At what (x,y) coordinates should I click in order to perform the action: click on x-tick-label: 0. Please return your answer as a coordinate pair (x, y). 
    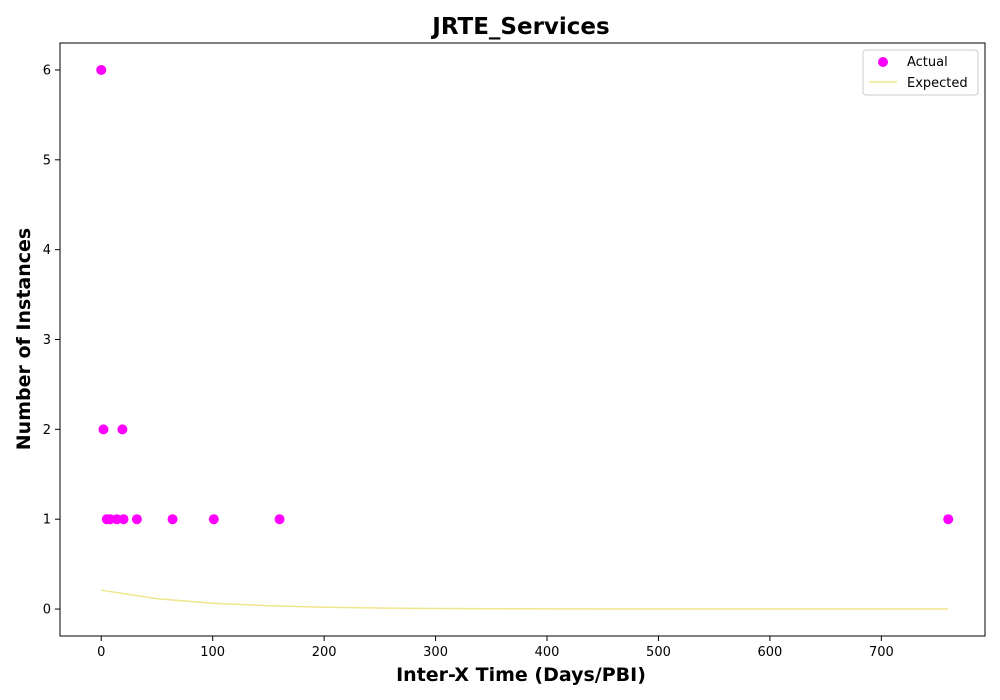
    Looking at the image, I should click on (101, 652).